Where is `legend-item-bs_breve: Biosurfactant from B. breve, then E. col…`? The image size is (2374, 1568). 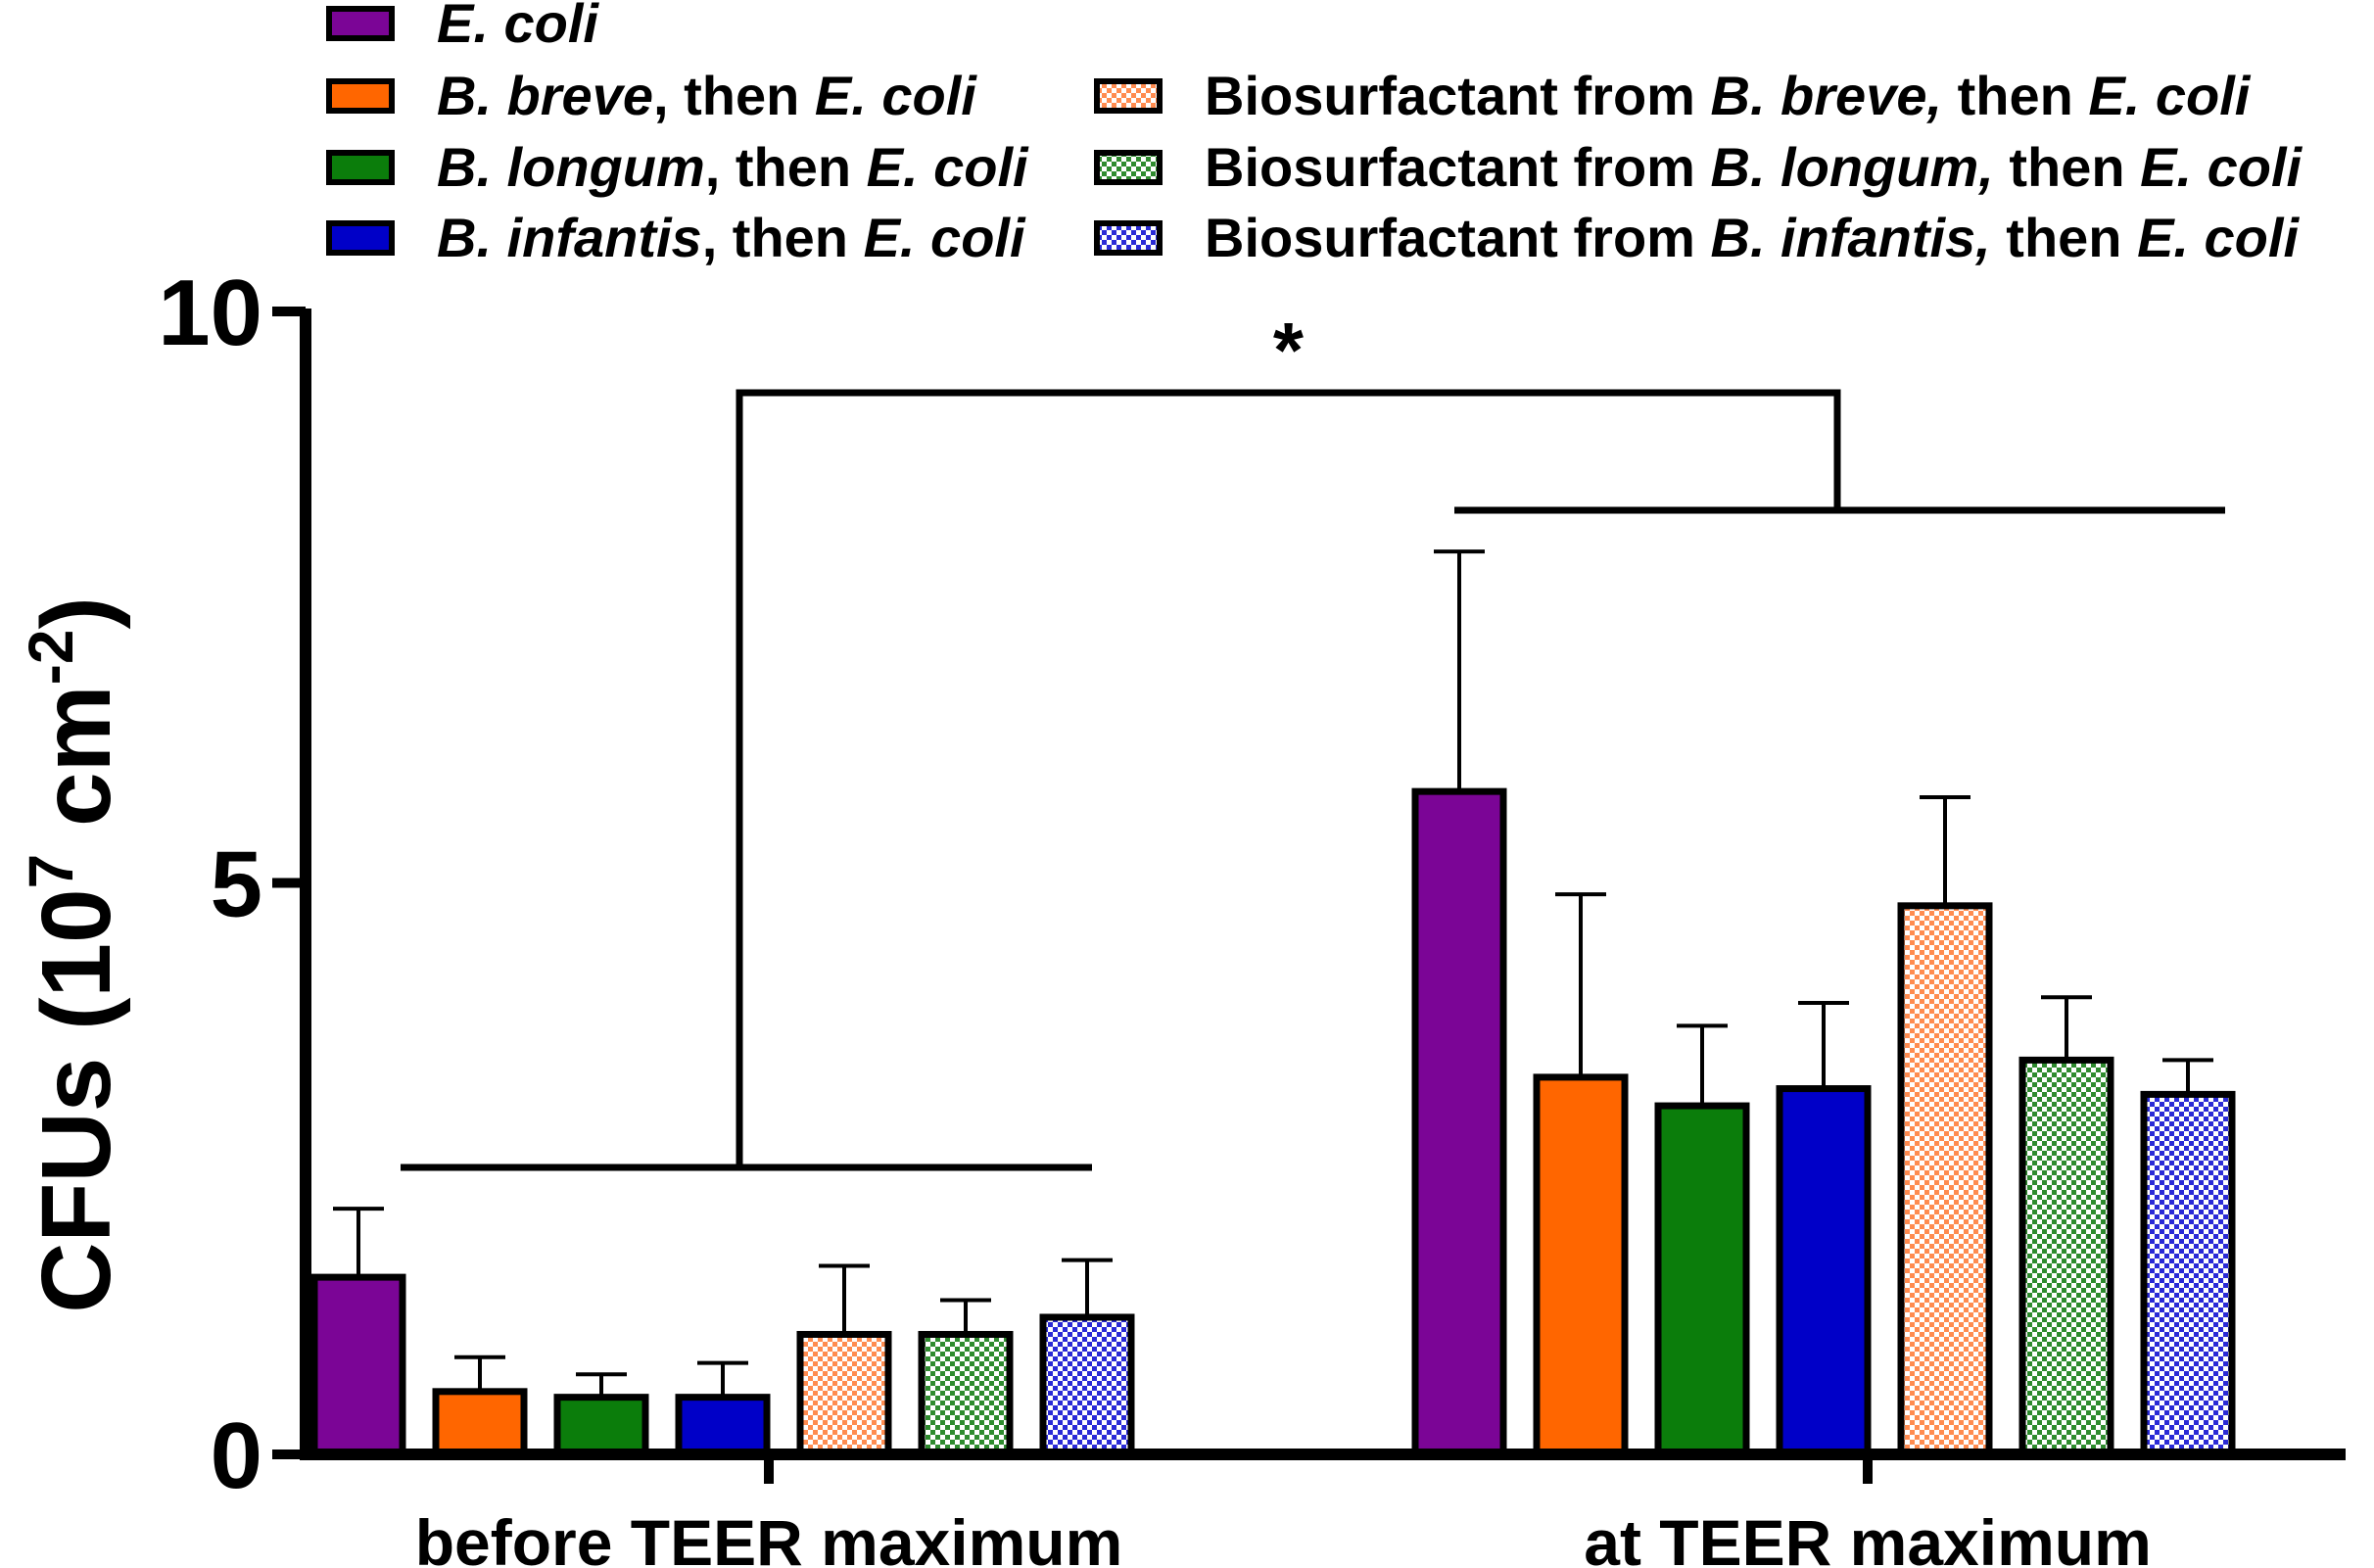 legend-item-bs_breve: Biosurfactant from B. breve, then E. col… is located at coordinates (1673, 95).